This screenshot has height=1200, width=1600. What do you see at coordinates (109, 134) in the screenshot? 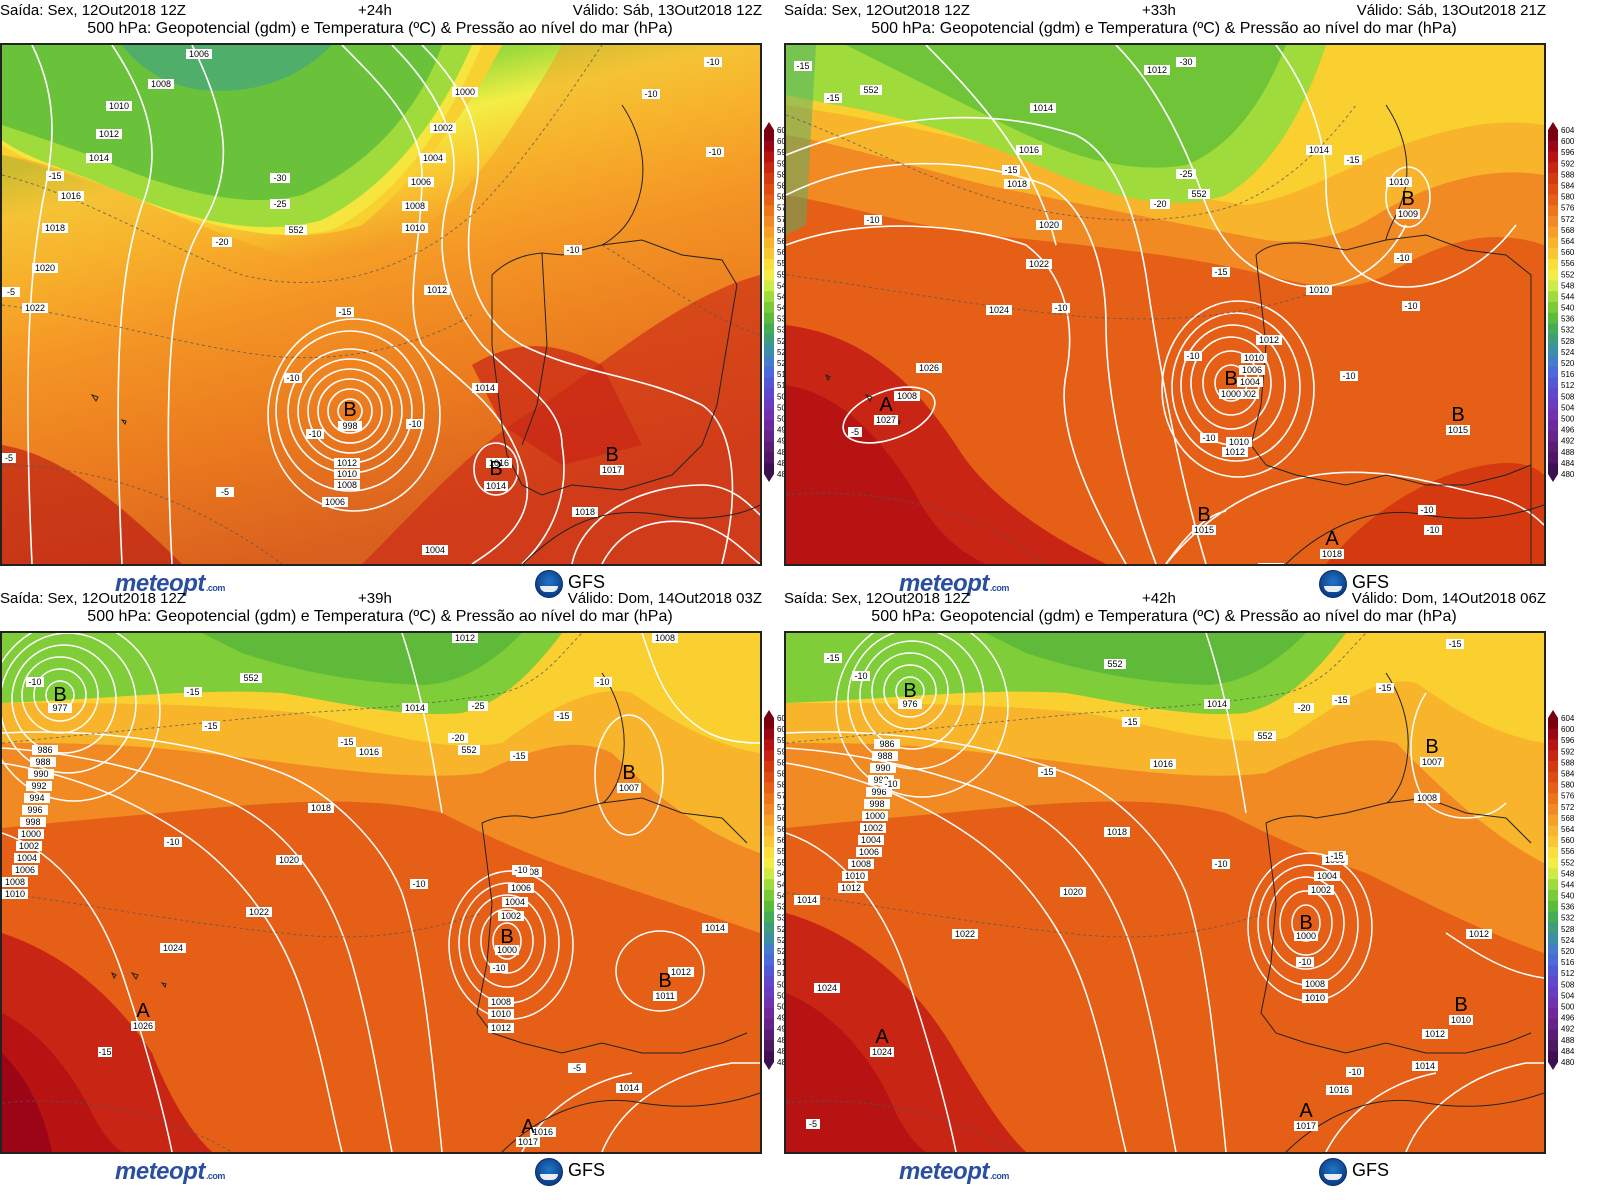
I see `svg-text: 1012` at bounding box center [109, 134].